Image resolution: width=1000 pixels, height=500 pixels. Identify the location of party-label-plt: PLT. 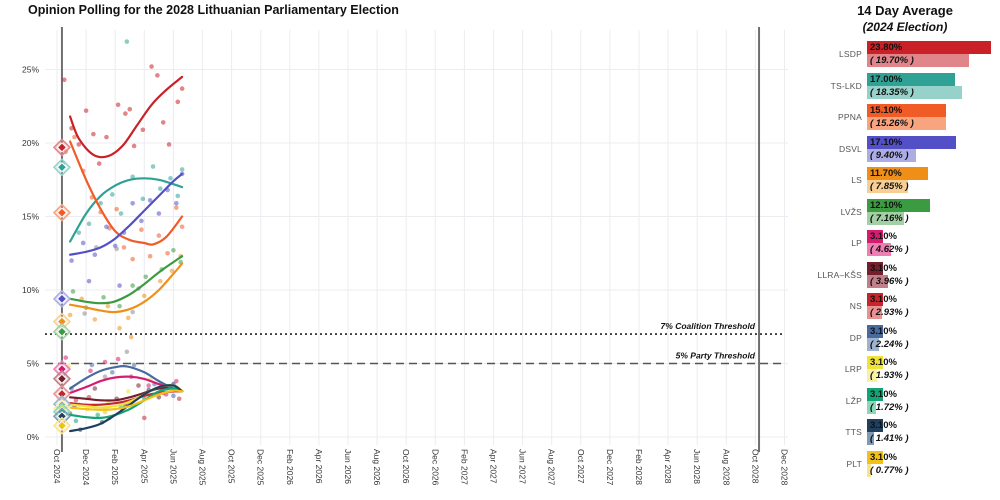
(854, 463).